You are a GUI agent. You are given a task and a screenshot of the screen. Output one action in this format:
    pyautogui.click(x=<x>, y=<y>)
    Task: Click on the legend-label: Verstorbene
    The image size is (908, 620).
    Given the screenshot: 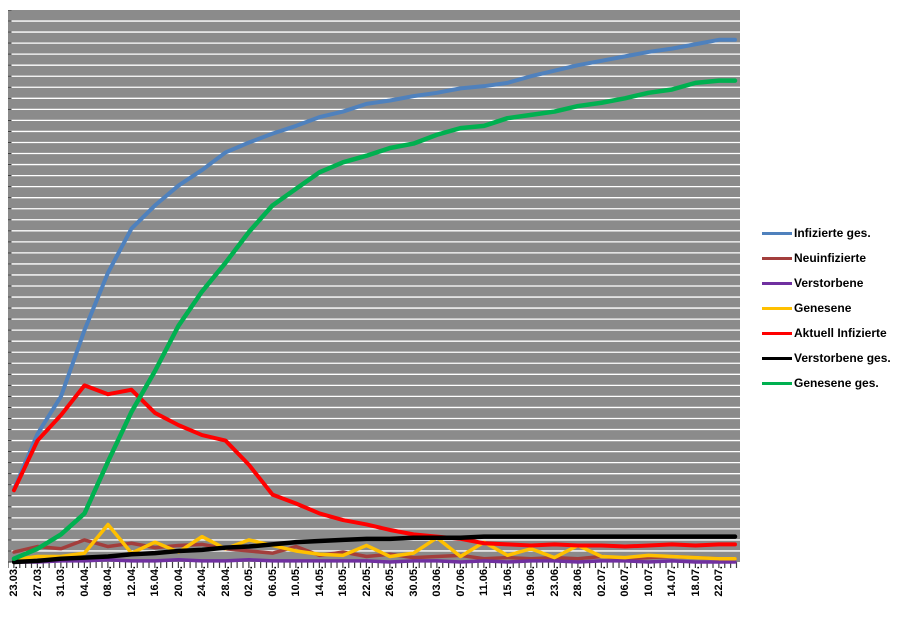 What is the action you would take?
    pyautogui.click(x=829, y=283)
    